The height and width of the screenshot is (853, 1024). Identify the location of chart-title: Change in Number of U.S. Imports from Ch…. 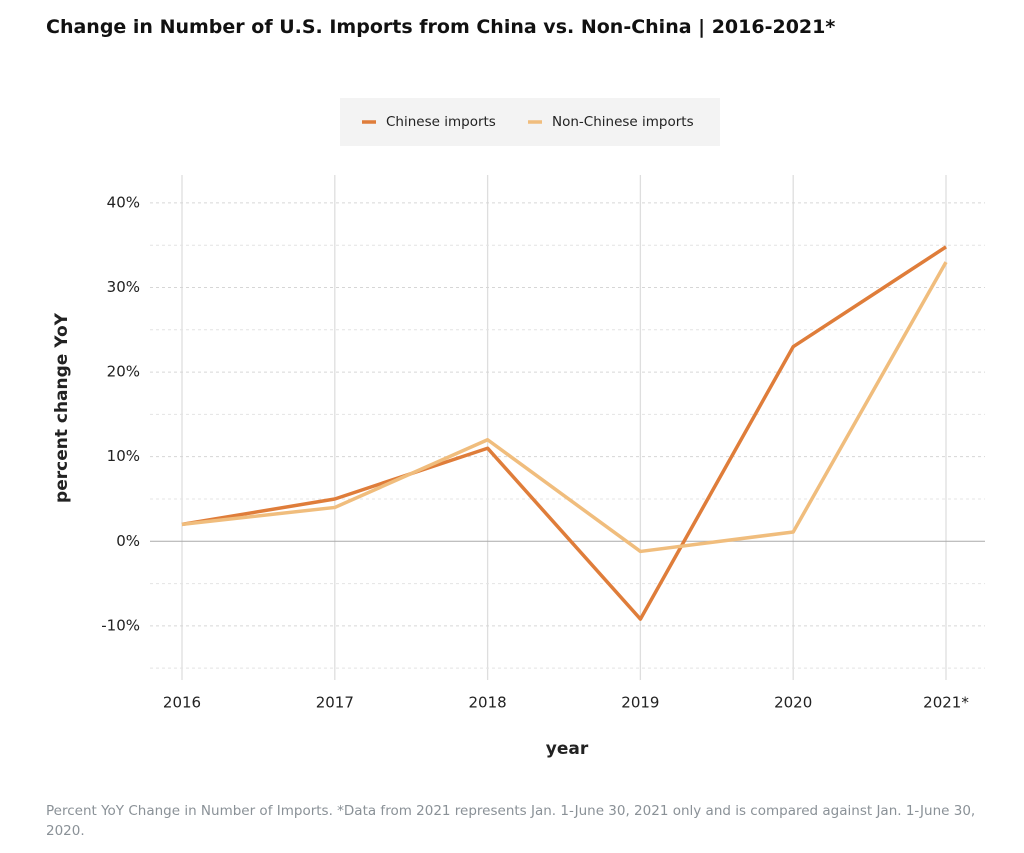
(441, 27).